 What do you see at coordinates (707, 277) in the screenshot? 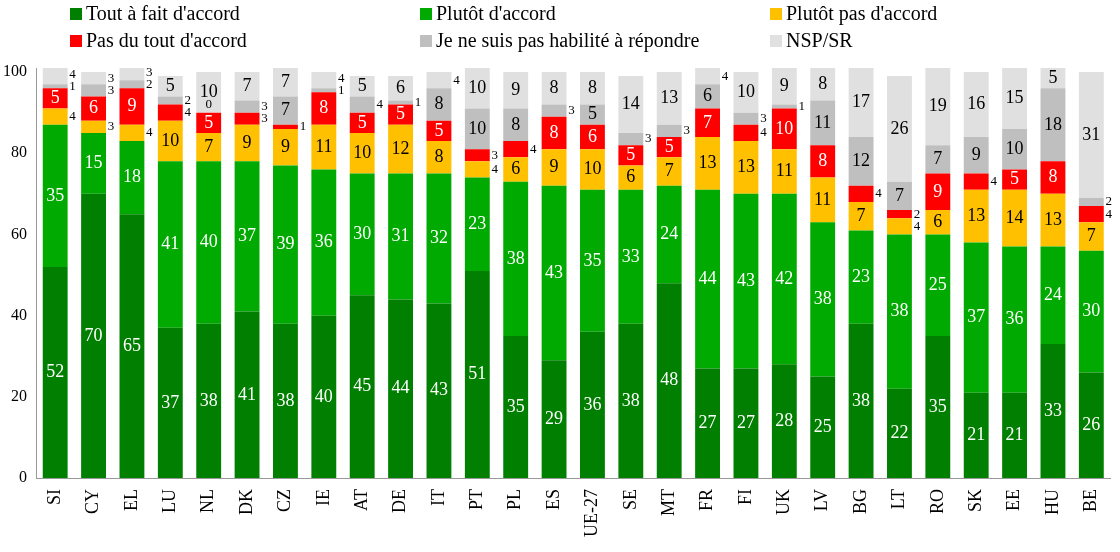
I see `data-label: 44` at bounding box center [707, 277].